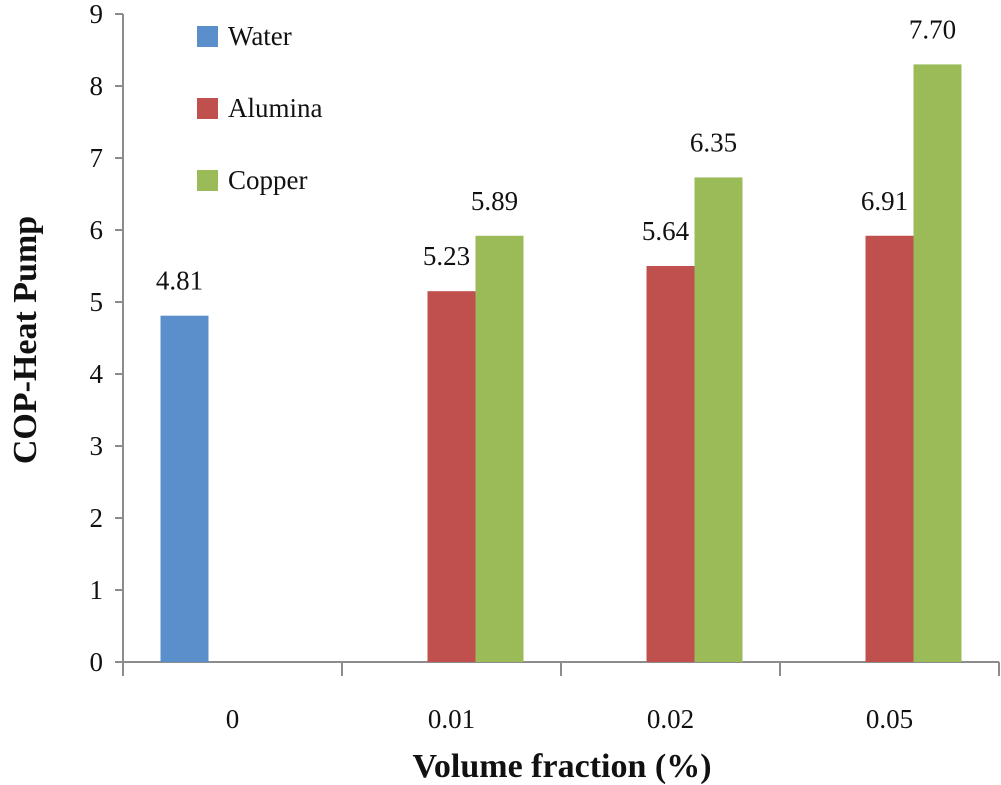  I want to click on y-tick-label: 8, so click(97, 86).